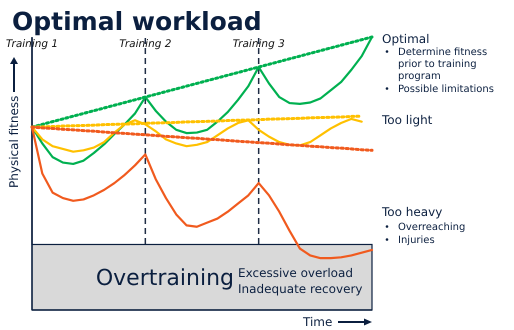  I want to click on x-tick-label: Training 3, so click(258, 44).